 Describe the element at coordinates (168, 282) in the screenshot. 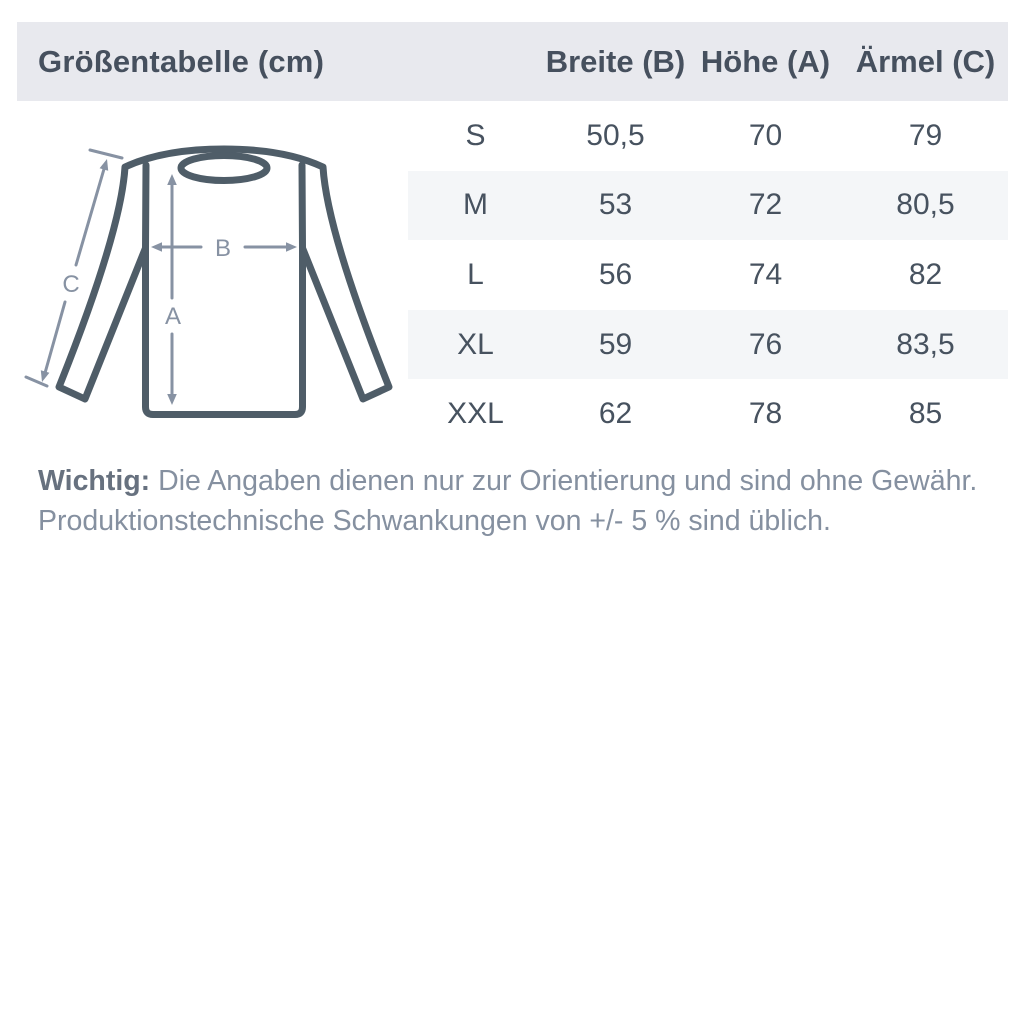

I see `measure-arrowheads` at that location.